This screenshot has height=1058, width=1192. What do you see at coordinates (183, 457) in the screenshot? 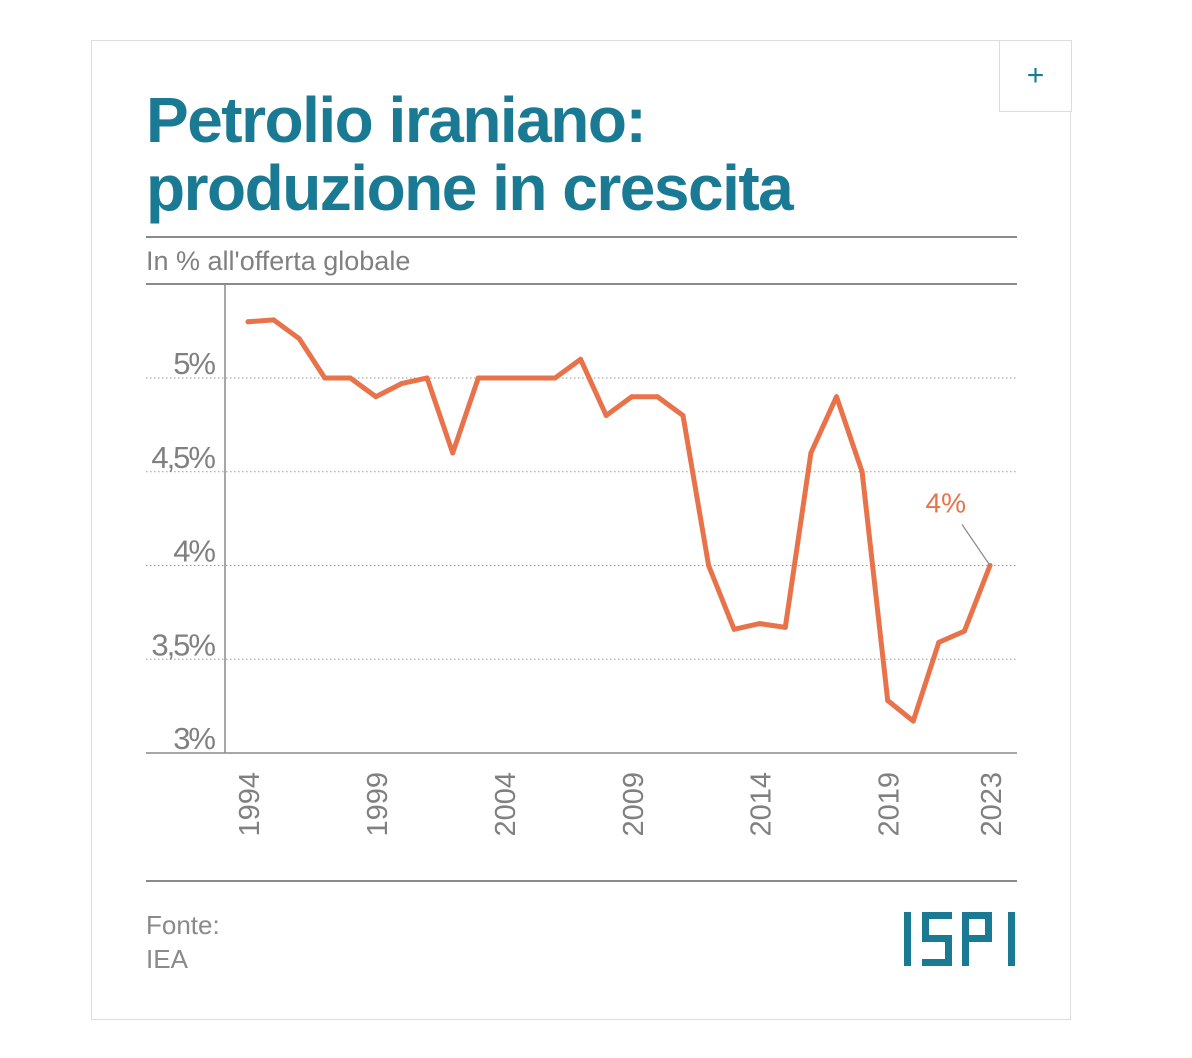
I see `y-tick-label: 4,5%` at bounding box center [183, 457].